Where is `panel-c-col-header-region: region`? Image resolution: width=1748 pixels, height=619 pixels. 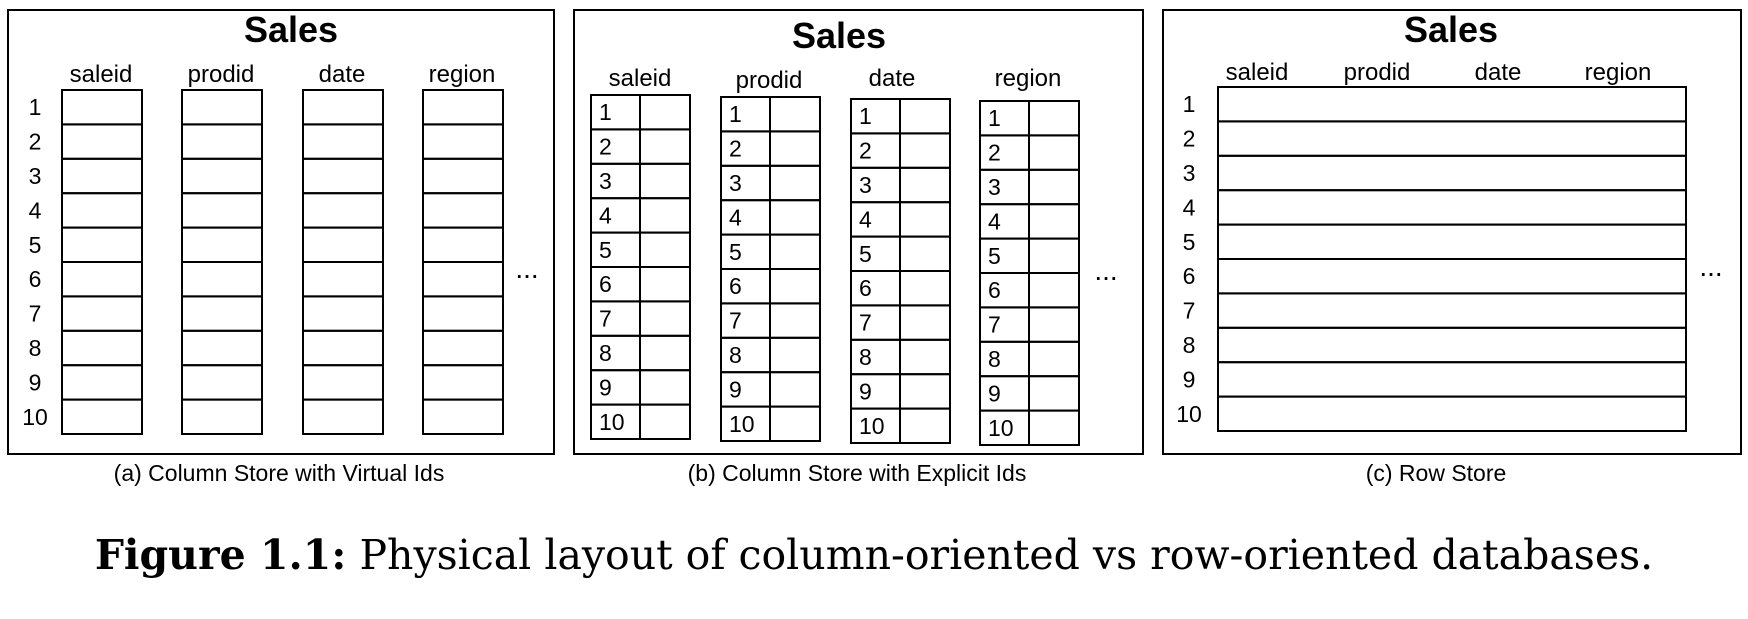 panel-c-col-header-region: region is located at coordinates (1618, 72).